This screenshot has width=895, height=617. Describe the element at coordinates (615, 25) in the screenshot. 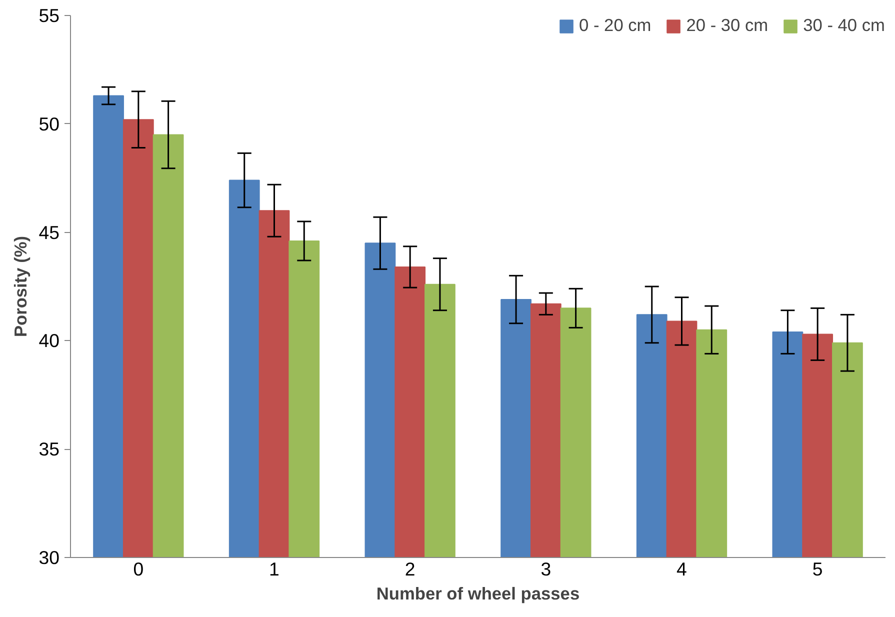

I see `legend-label: 0 - 20 cm` at that location.